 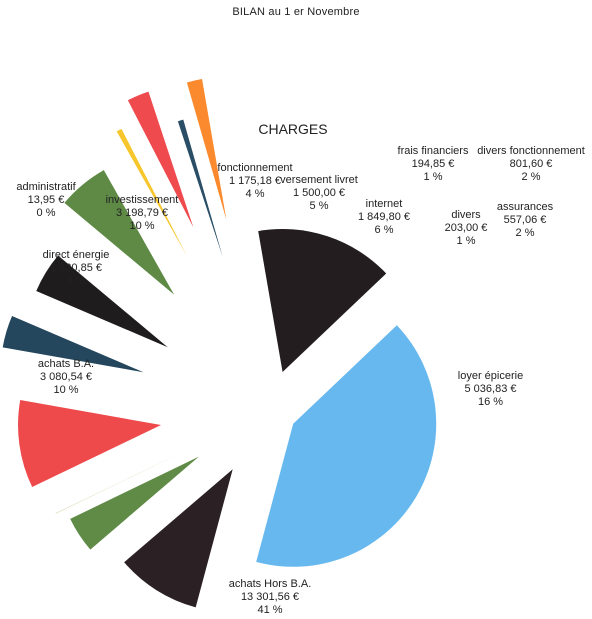 What do you see at coordinates (346, 446) in the screenshot?
I see `pie-slice-achats-hors-b-a-` at bounding box center [346, 446].